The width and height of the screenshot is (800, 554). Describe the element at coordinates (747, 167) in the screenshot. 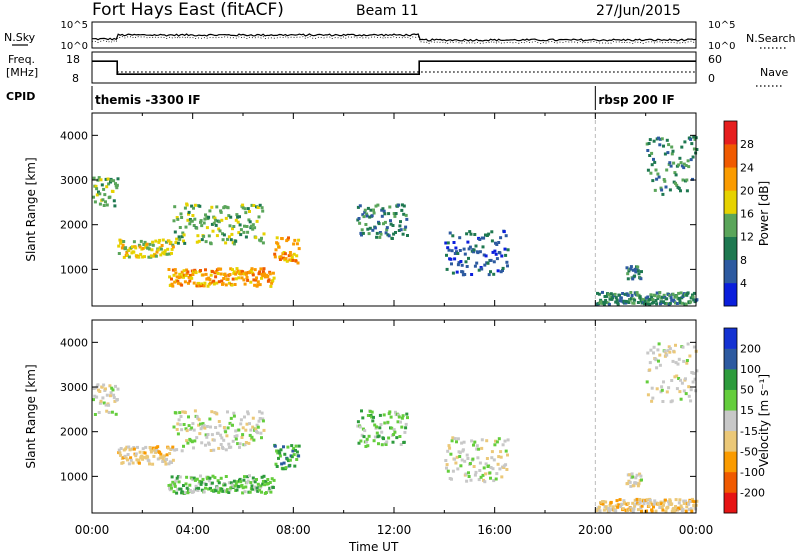

I see `colorbar-tick-label: 24` at that location.